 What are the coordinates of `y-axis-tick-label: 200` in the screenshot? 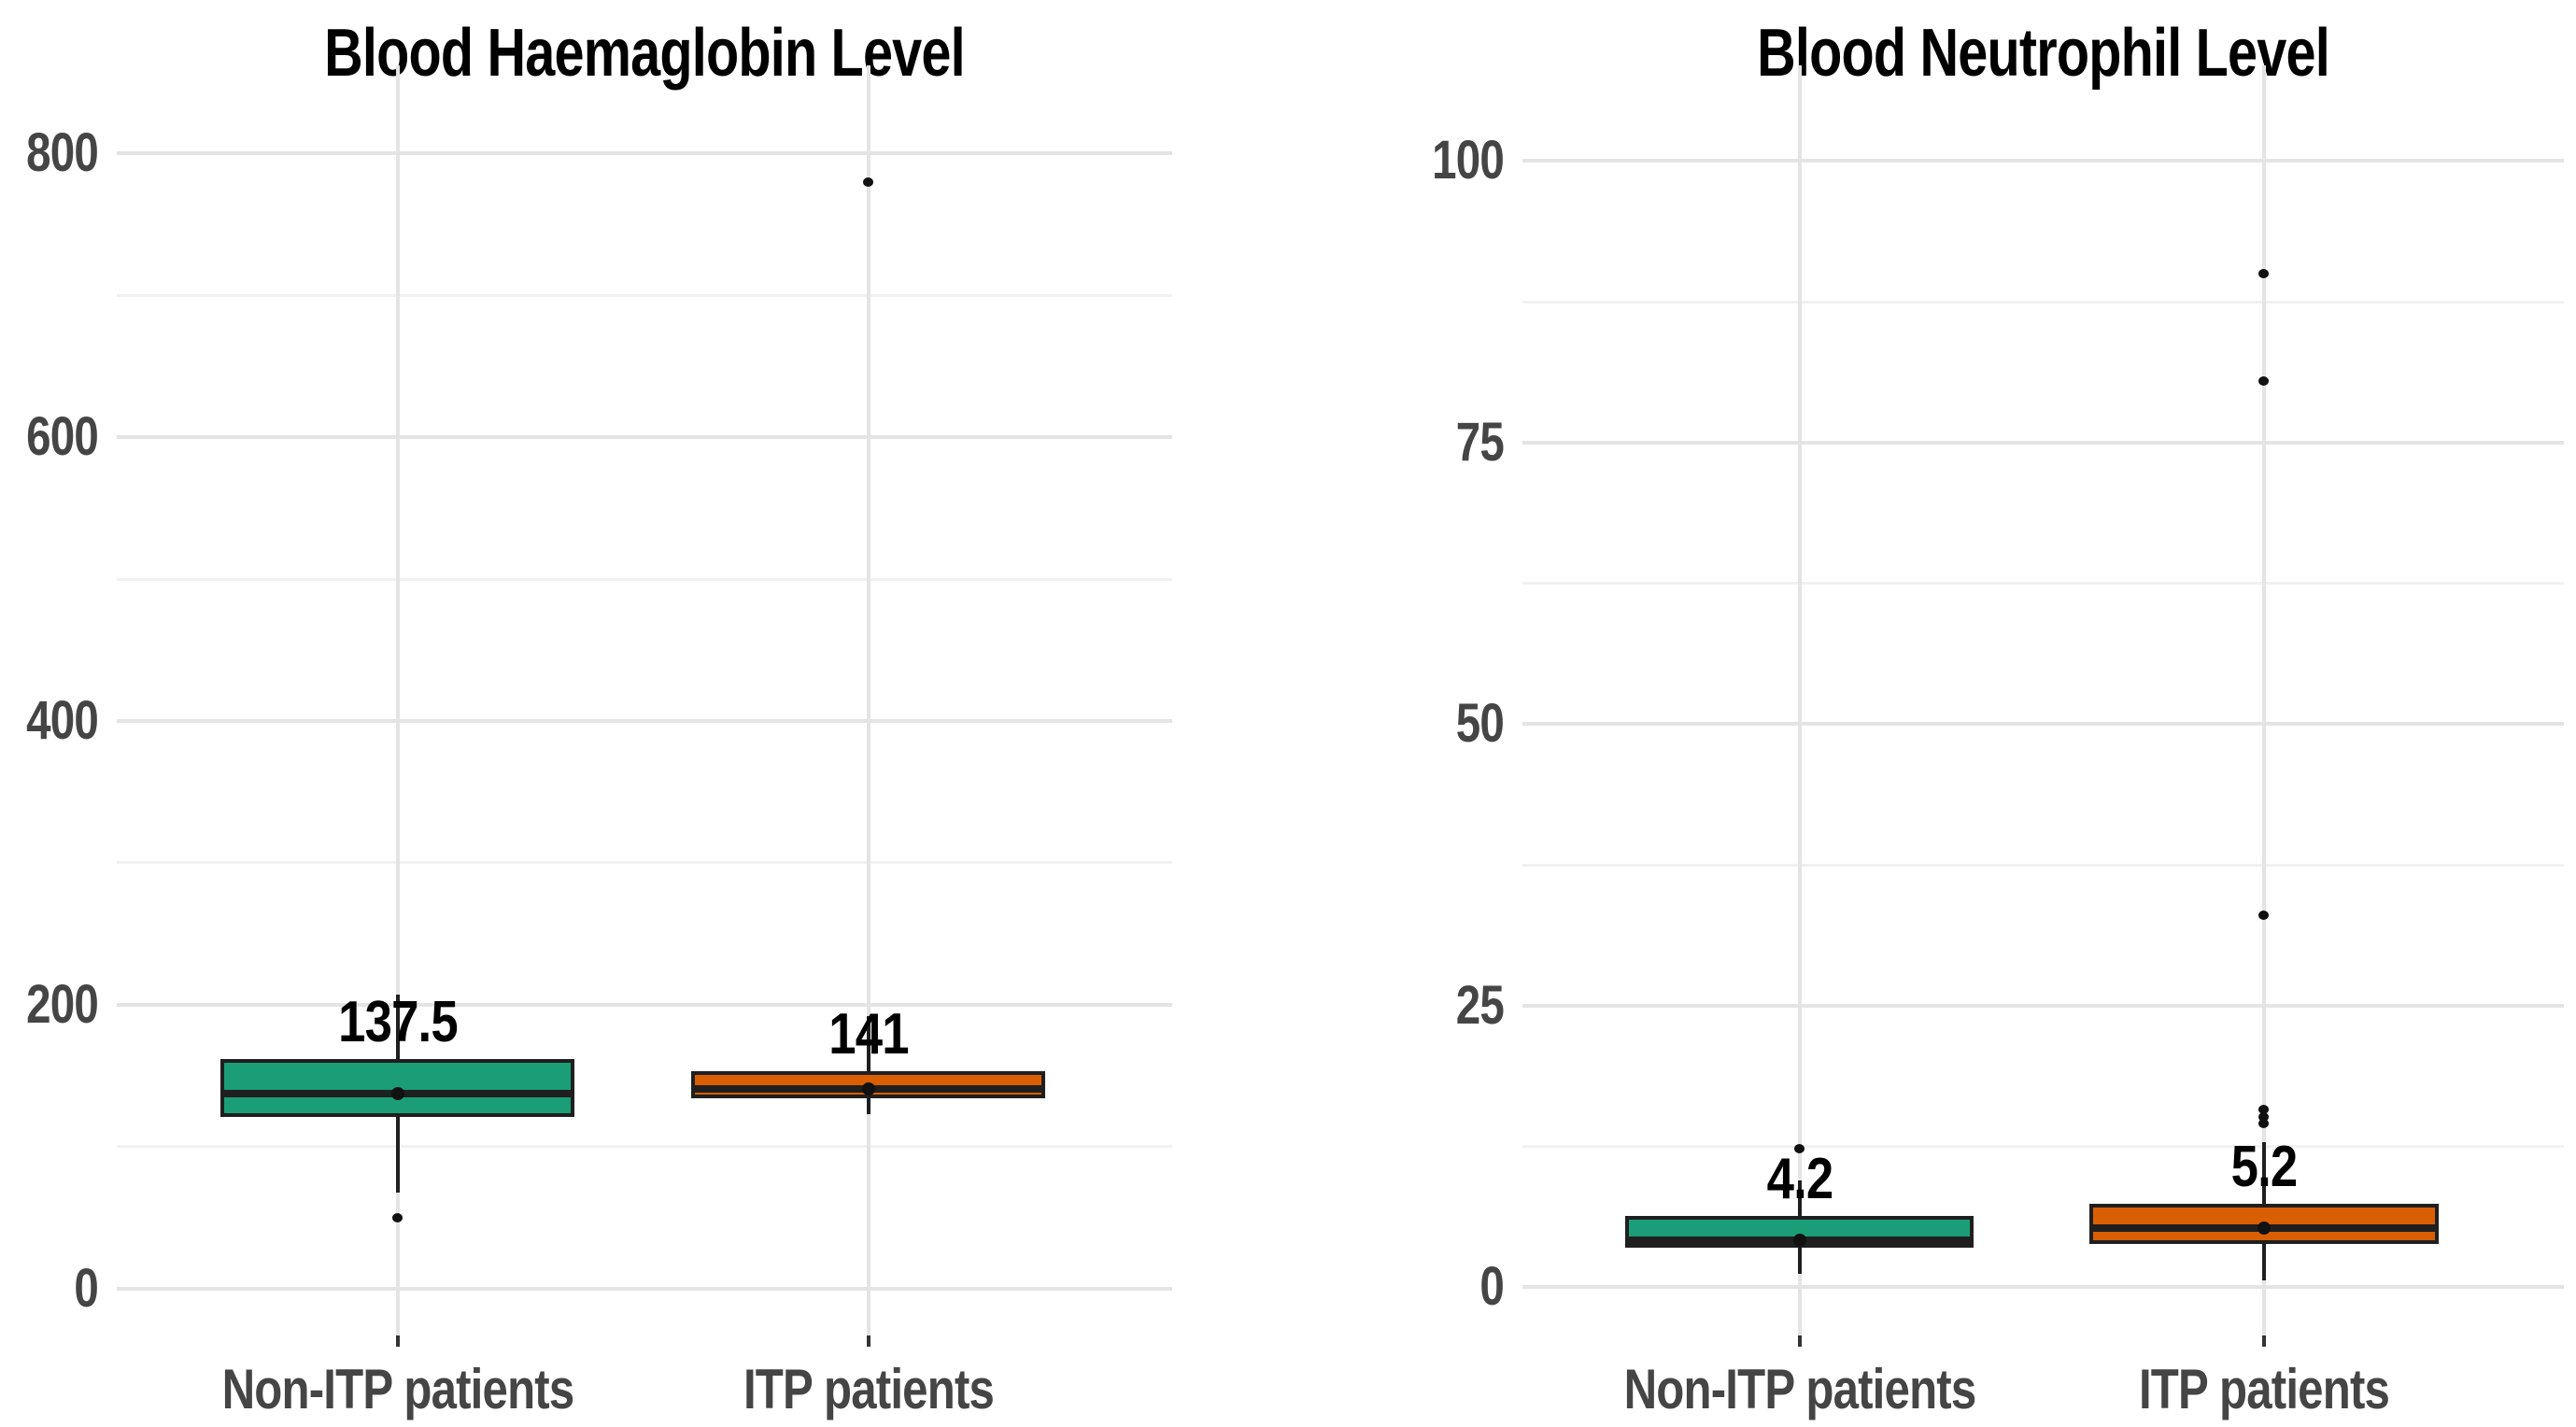 It's located at (62, 1004).